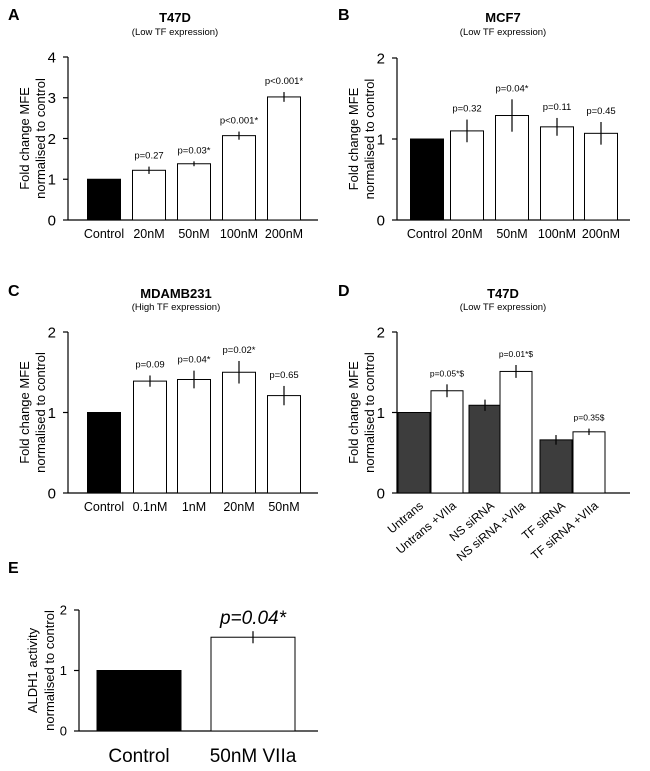 This screenshot has height=771, width=650. I want to click on y-tick-label: 4, so click(52, 57).